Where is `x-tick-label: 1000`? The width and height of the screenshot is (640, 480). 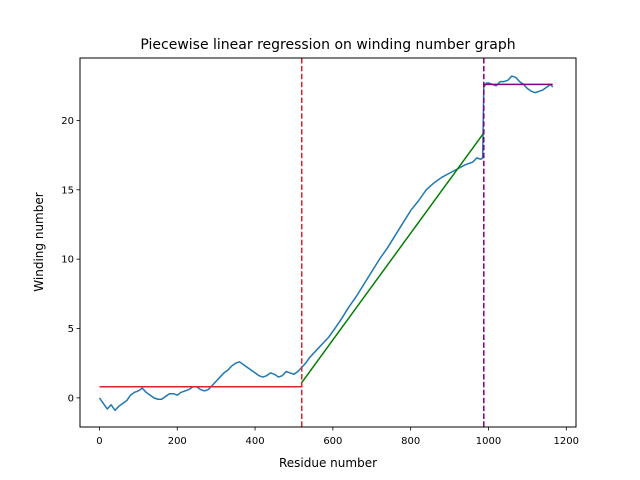
x-tick-label: 1000 is located at coordinates (488, 441).